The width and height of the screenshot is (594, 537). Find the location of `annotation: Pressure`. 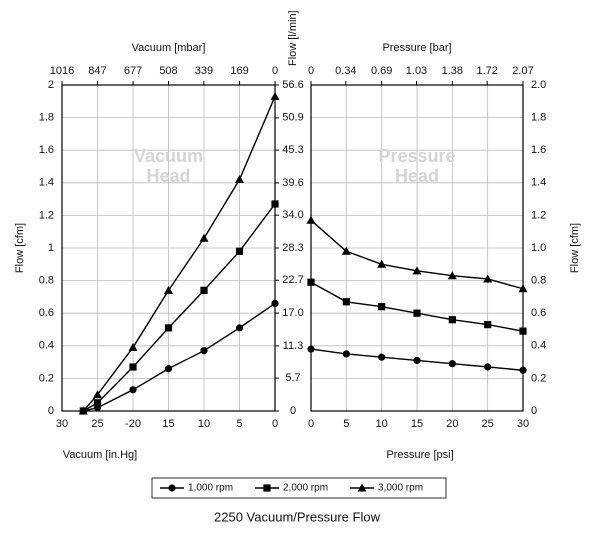

annotation: Pressure is located at coordinates (416, 156).